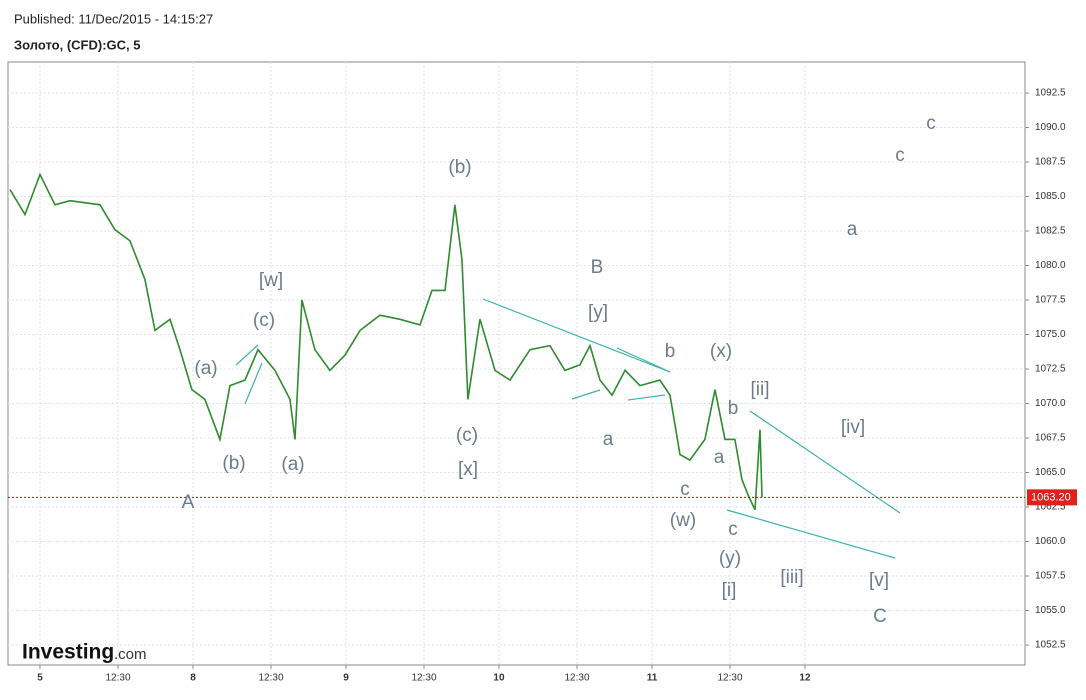 The height and width of the screenshot is (700, 1086). What do you see at coordinates (880, 616) in the screenshot?
I see `wave-label: C` at bounding box center [880, 616].